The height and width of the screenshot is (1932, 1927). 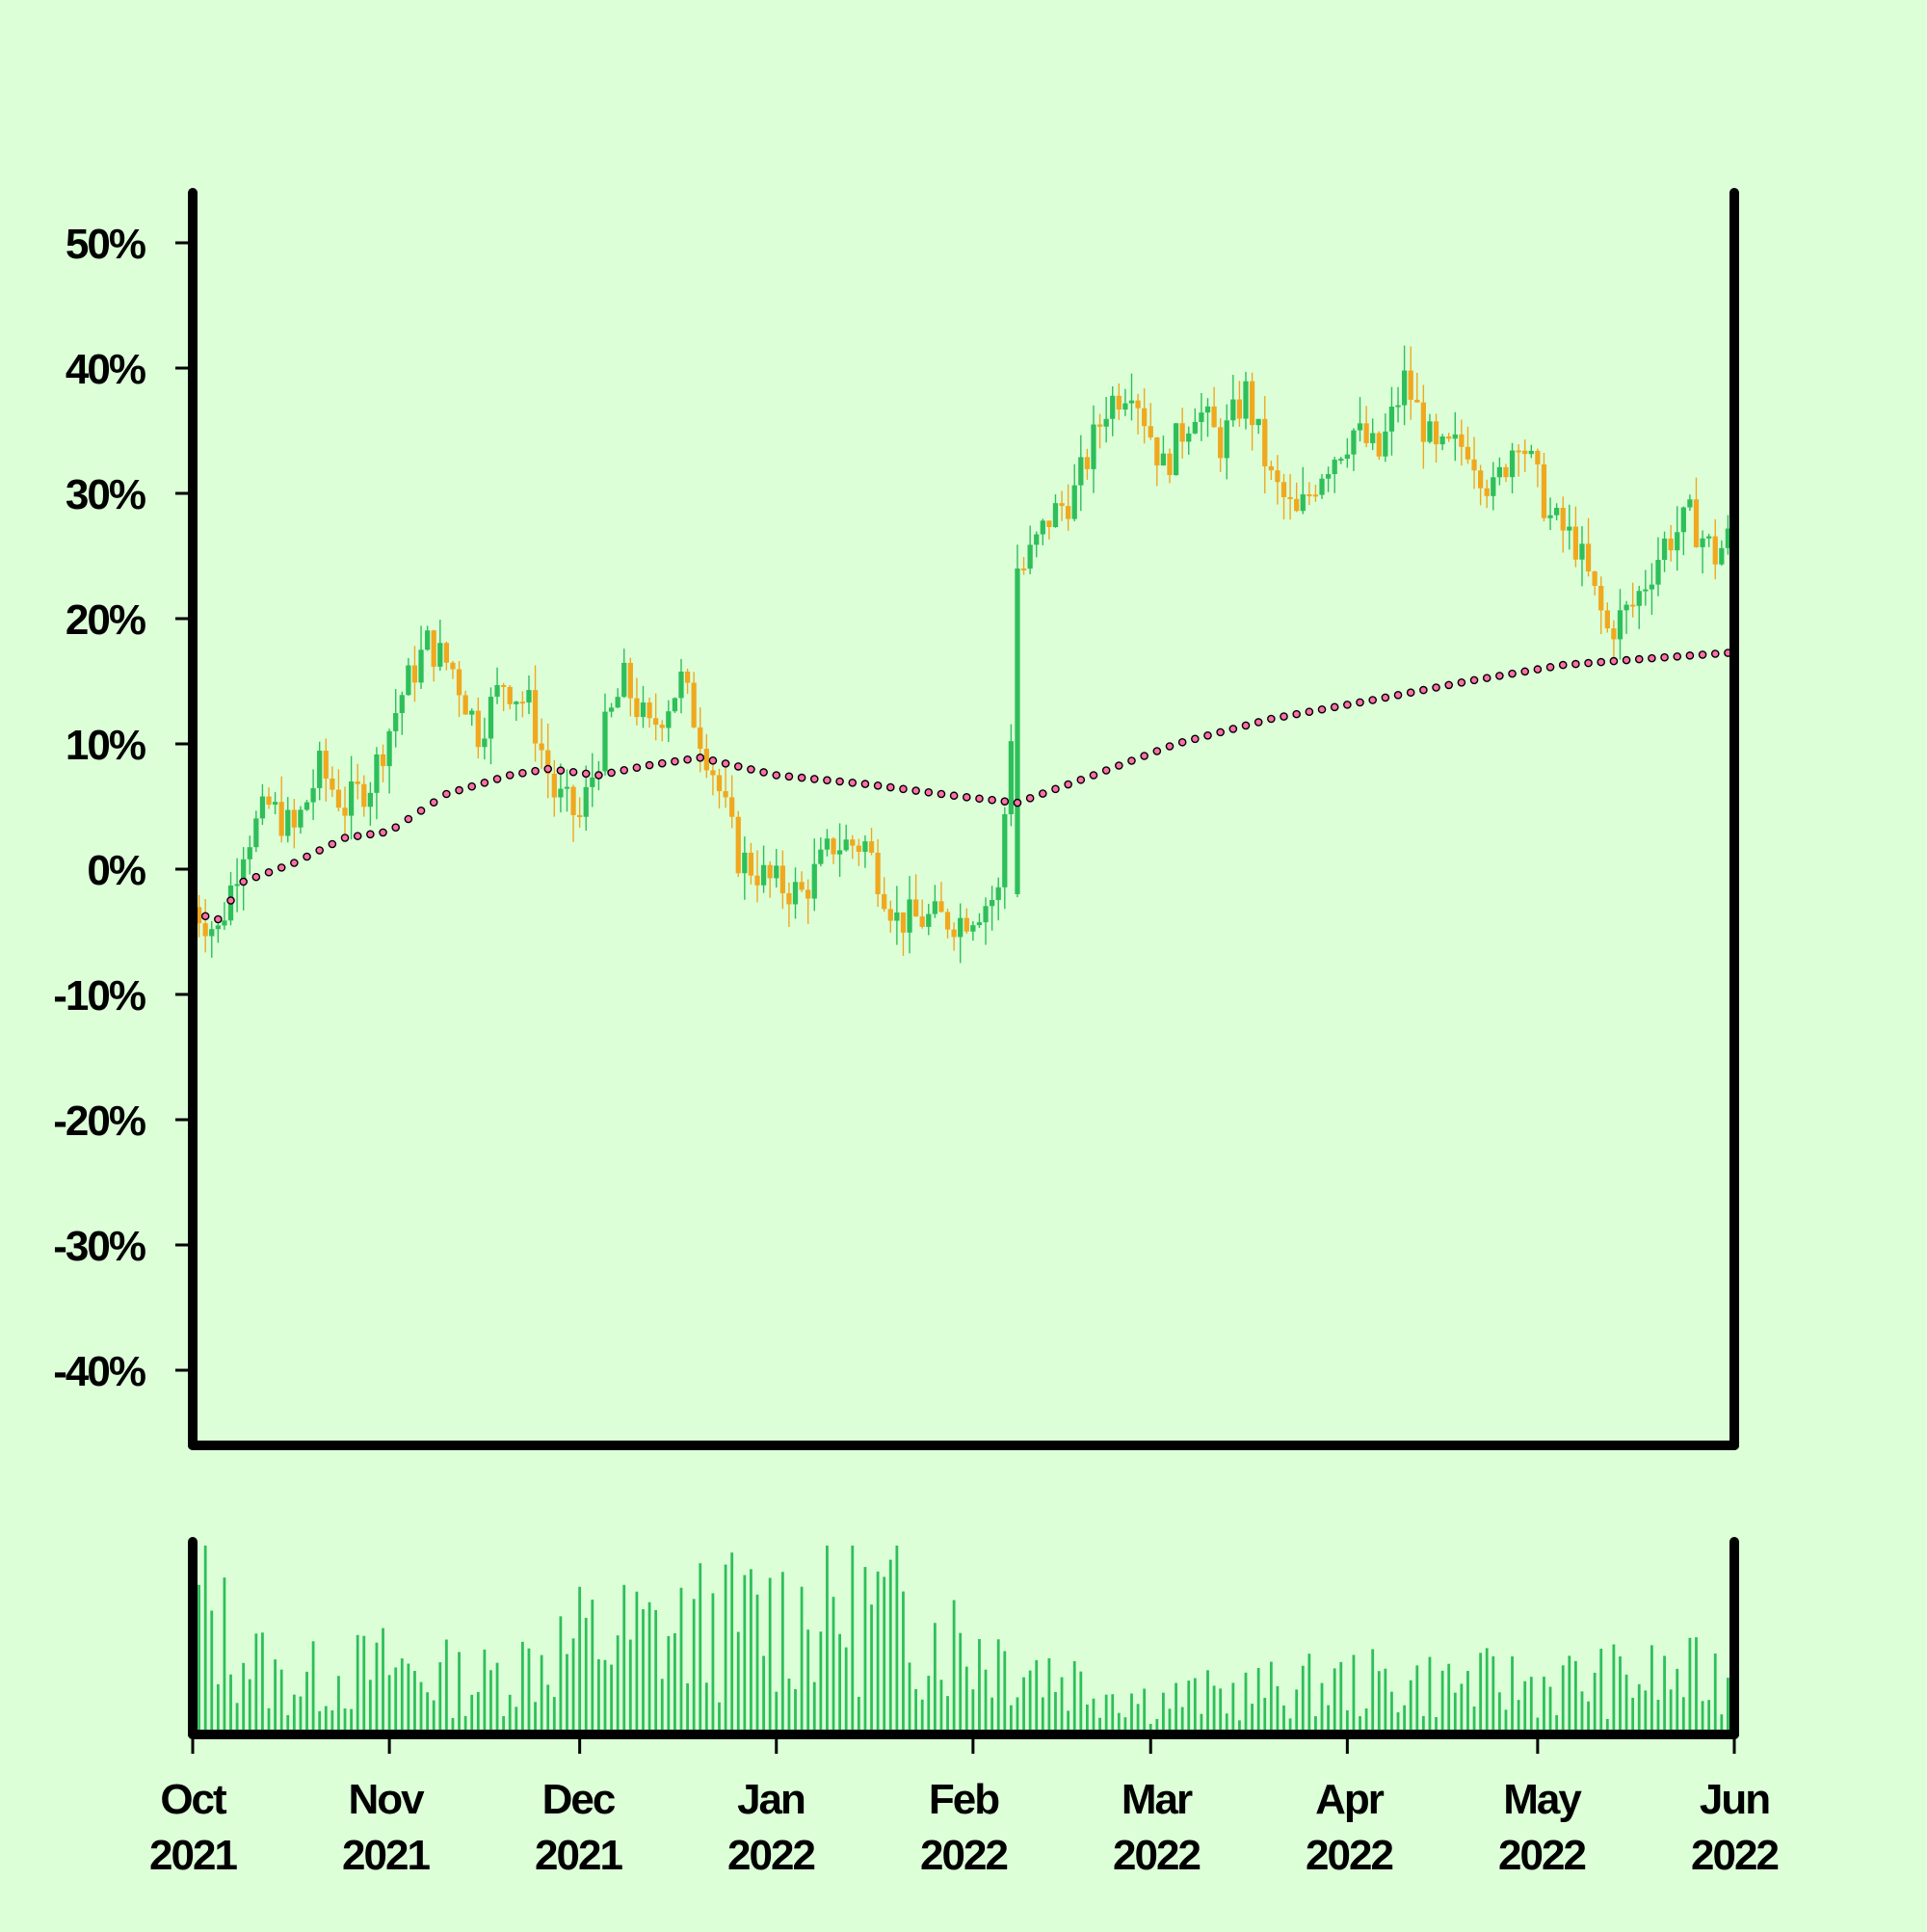 I want to click on moving-average-series, so click(x=960, y=786).